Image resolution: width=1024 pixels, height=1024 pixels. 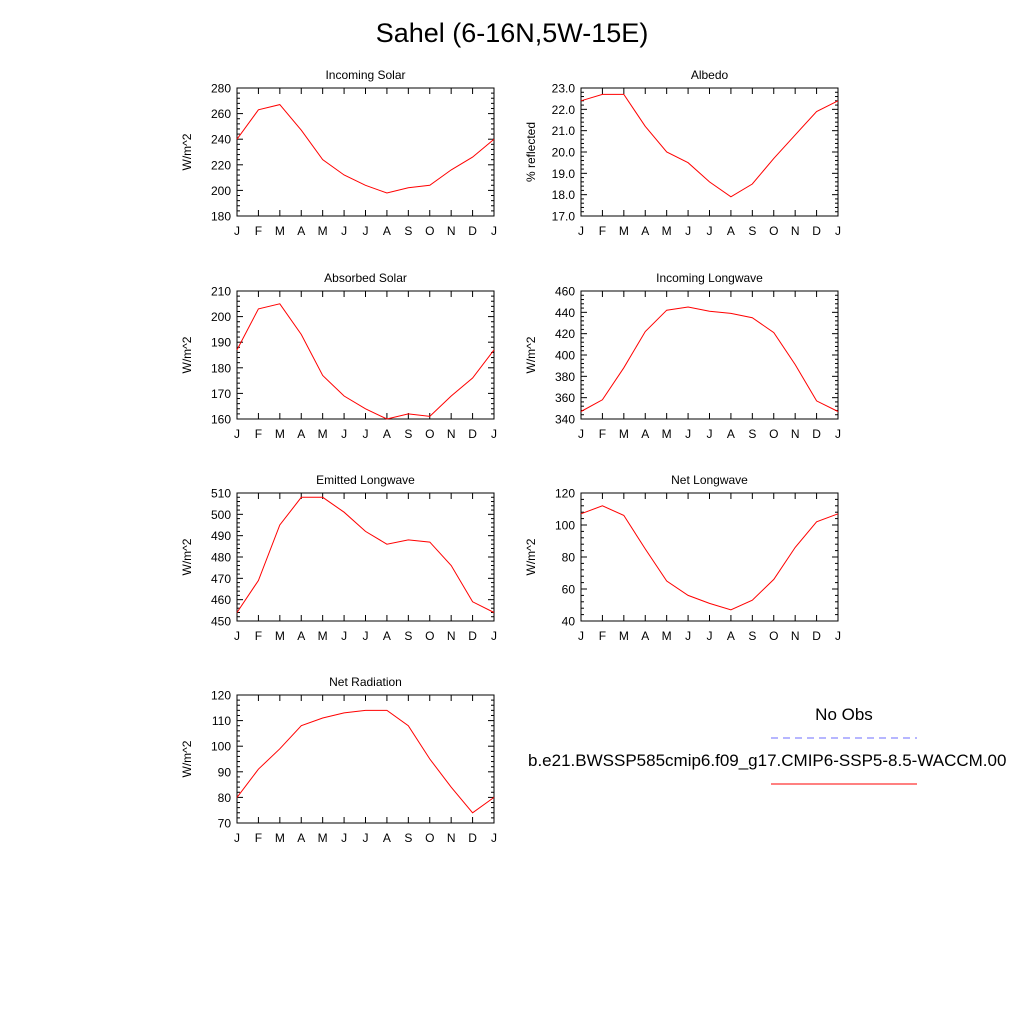 What do you see at coordinates (564, 153) in the screenshot?
I see `y-tick-label: 20.0` at bounding box center [564, 153].